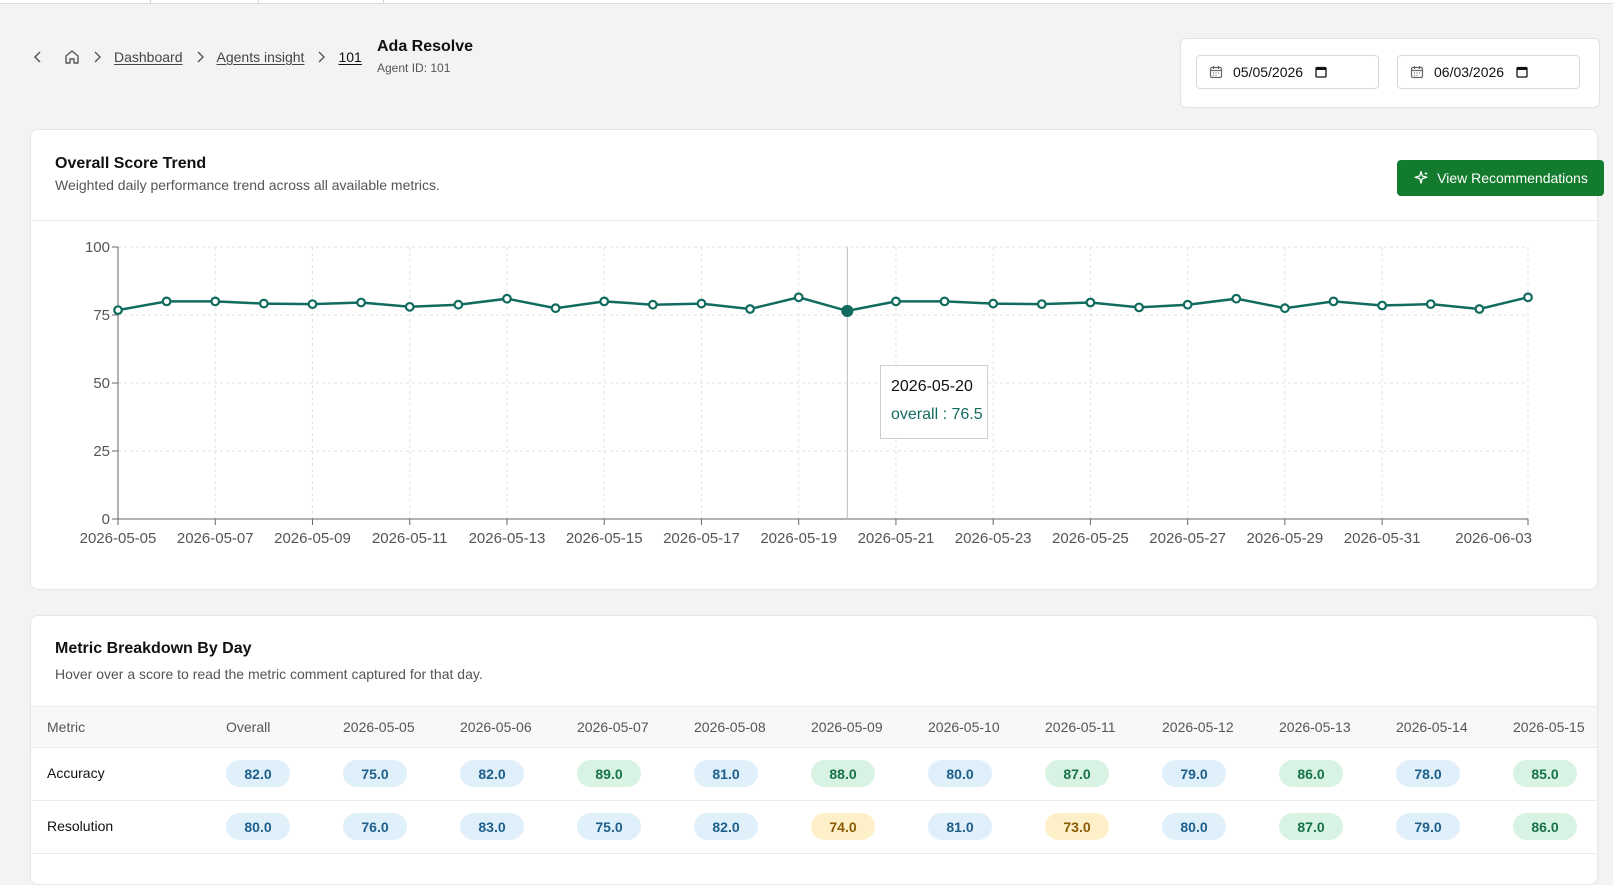 The width and height of the screenshot is (1613, 885). Describe the element at coordinates (1077, 826) in the screenshot. I see `score-pill: 73.0` at that location.